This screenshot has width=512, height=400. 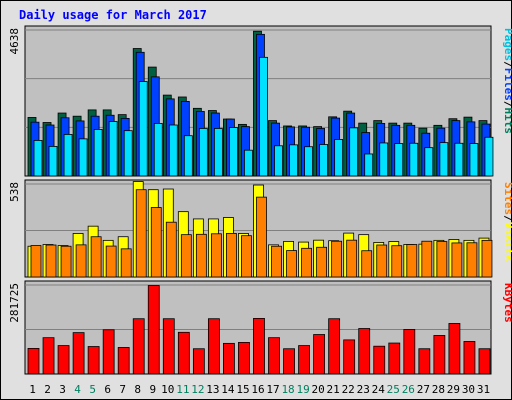 What do you see at coordinates (423, 389) in the screenshot?
I see `x-tick-label-day-27: 27` at bounding box center [423, 389].